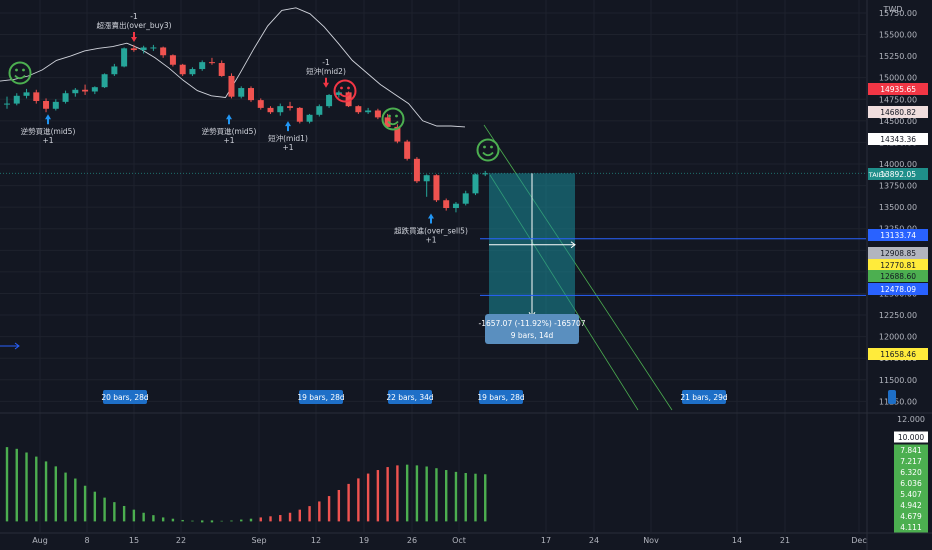 Image resolution: width=932 pixels, height=550 pixels. What do you see at coordinates (23, 70) in the screenshot?
I see `smiley-eye-right` at bounding box center [23, 70].